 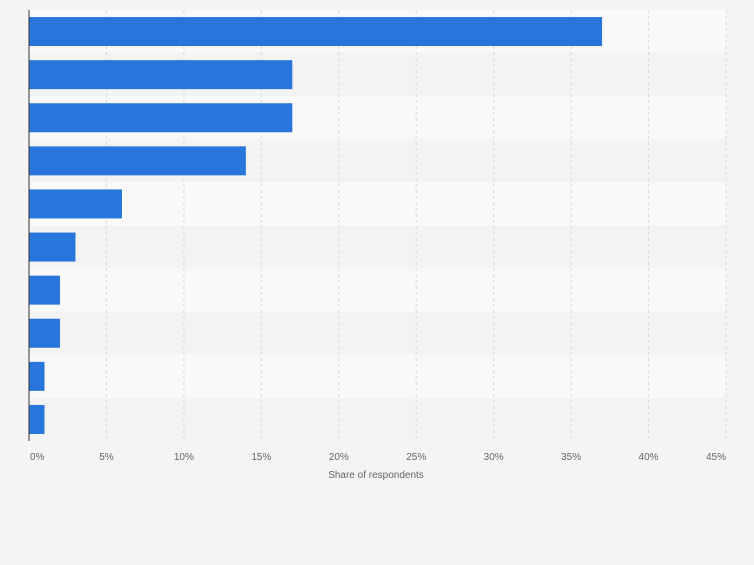 I want to click on x-tick-label: 30%, so click(x=494, y=457).